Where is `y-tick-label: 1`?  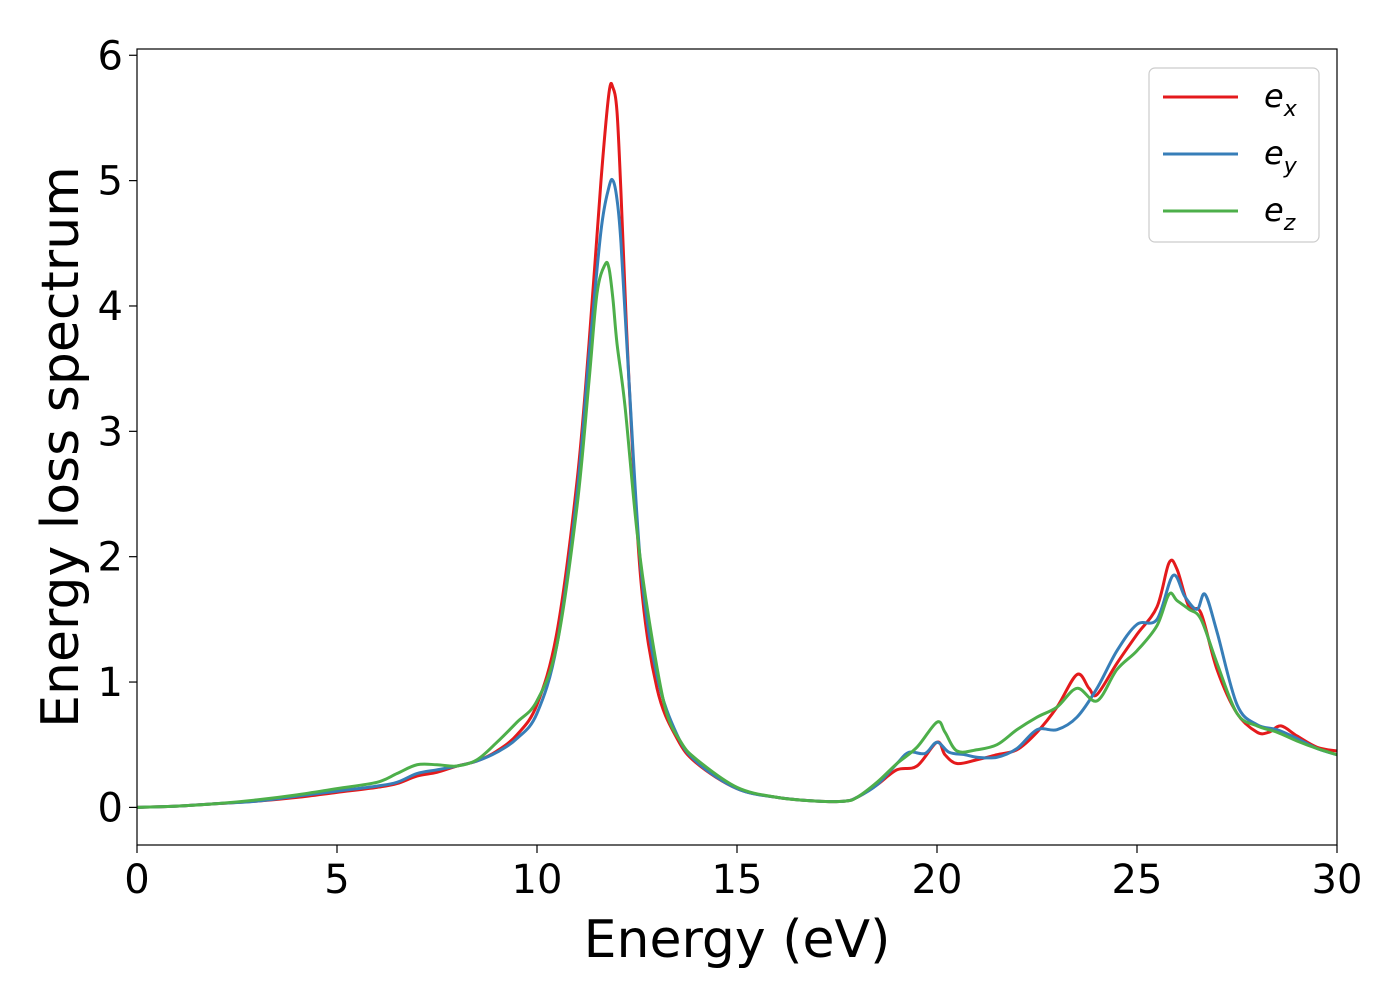 y-tick-label: 1 is located at coordinates (110, 683).